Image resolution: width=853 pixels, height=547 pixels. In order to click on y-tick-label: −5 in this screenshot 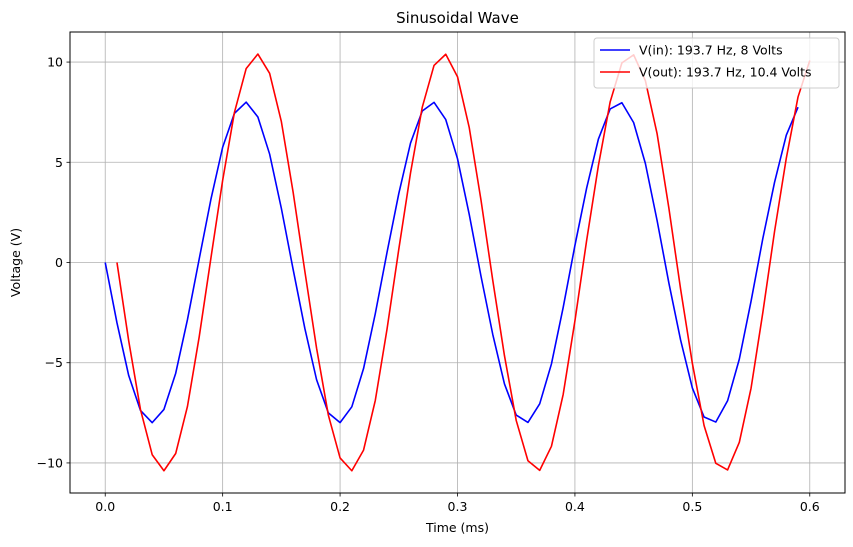, I will do `click(54, 362)`.